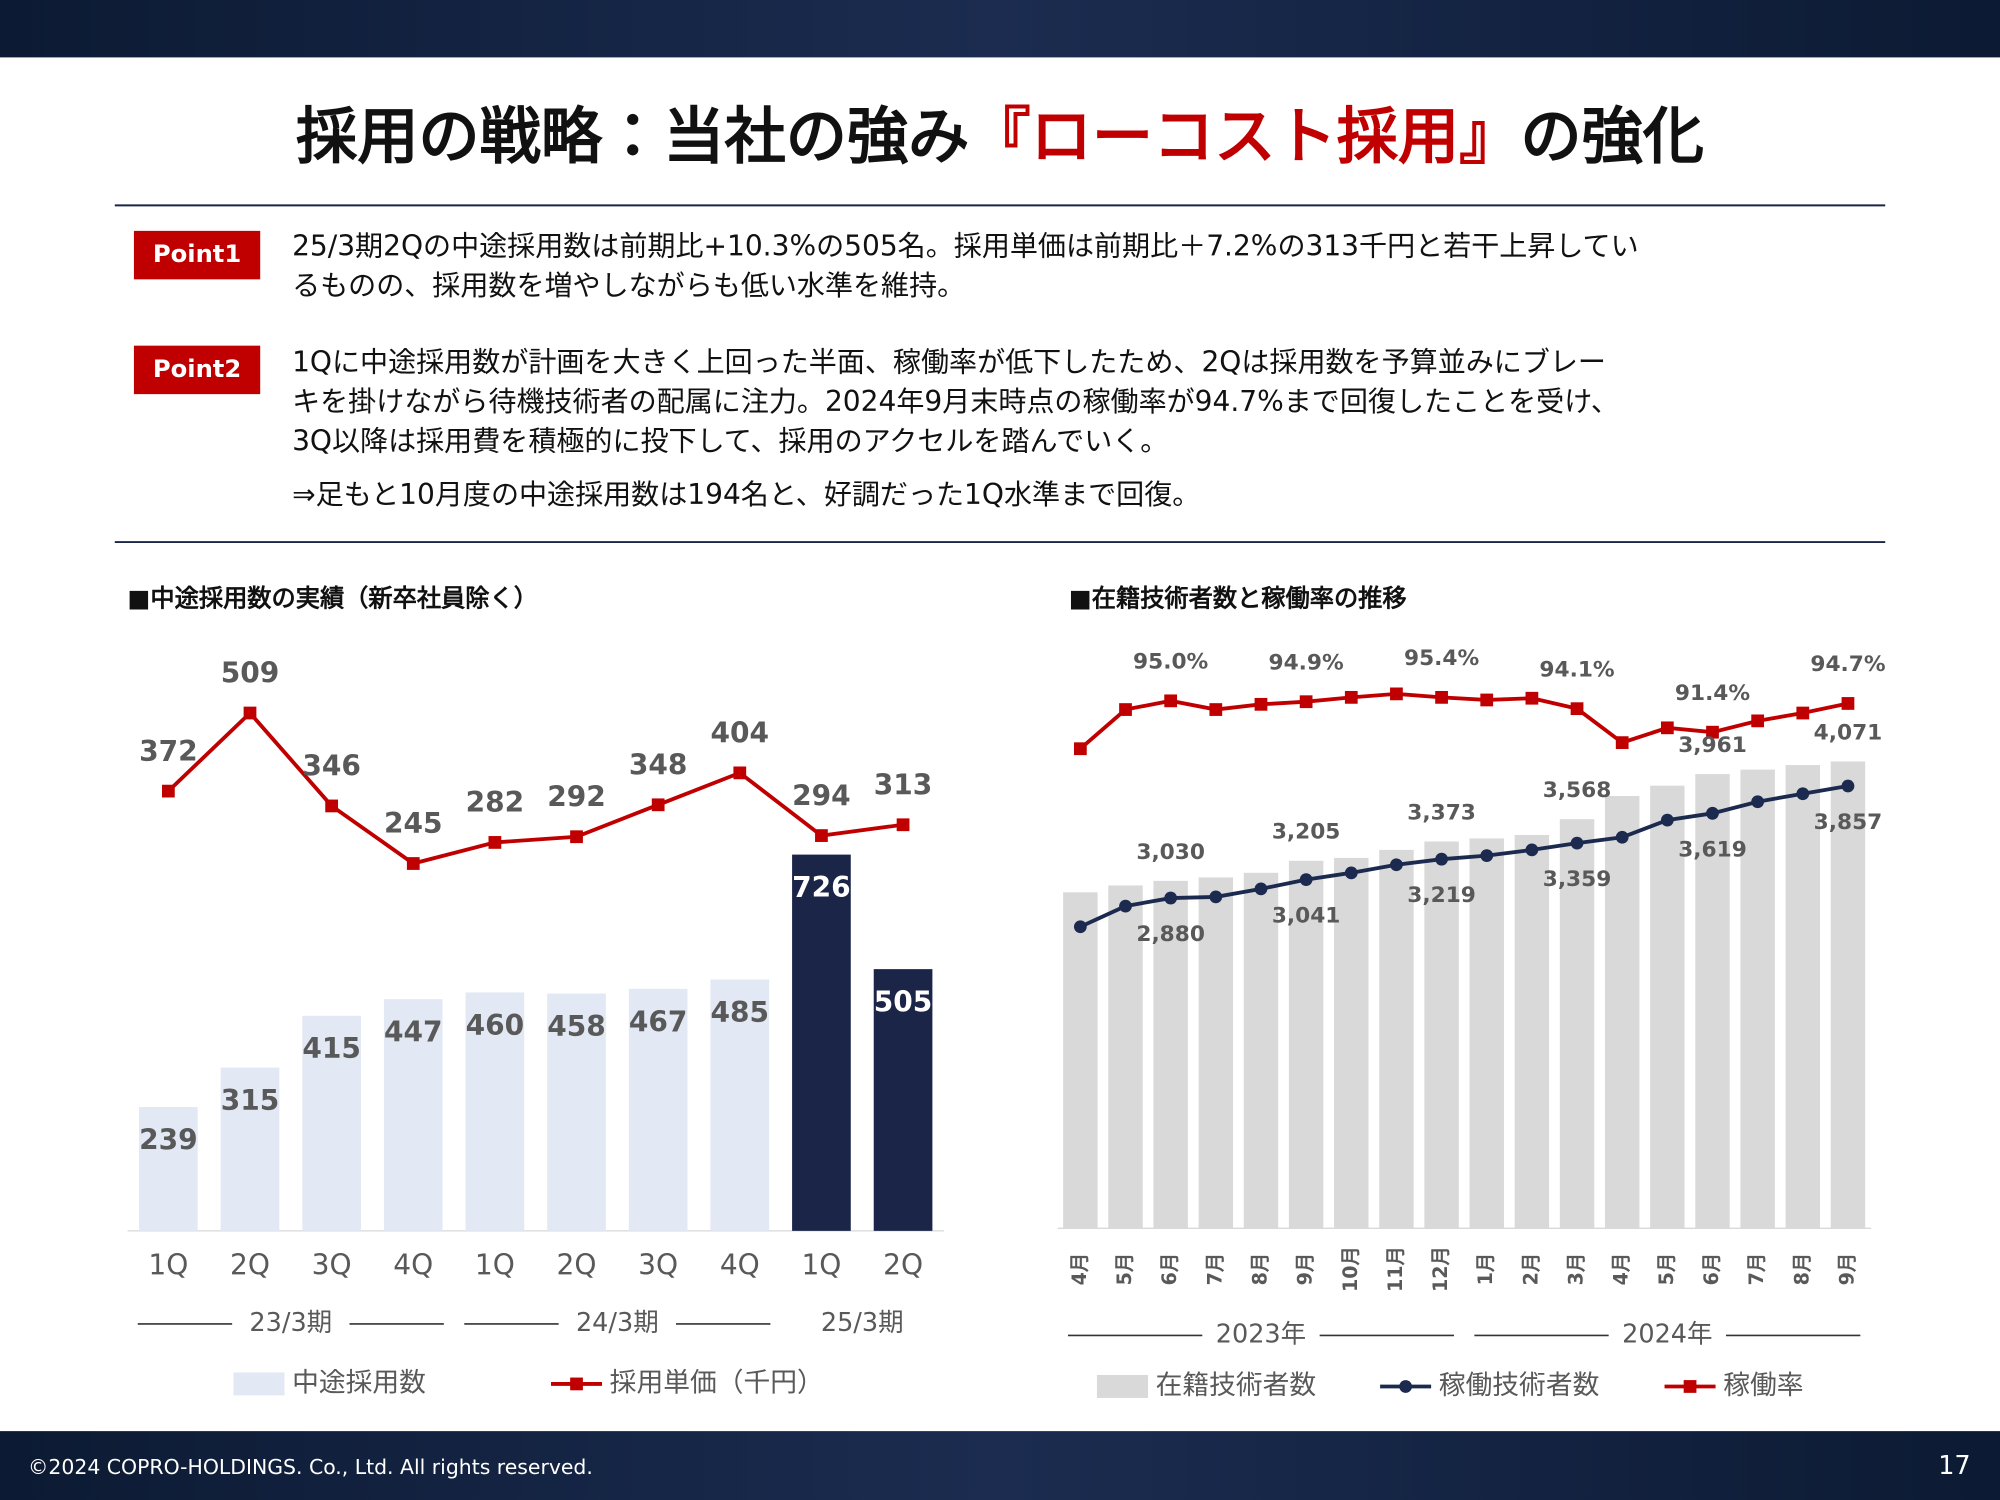 The width and height of the screenshot is (2000, 1500). Describe the element at coordinates (903, 1002) in the screenshot. I see `data-label: 505` at that location.